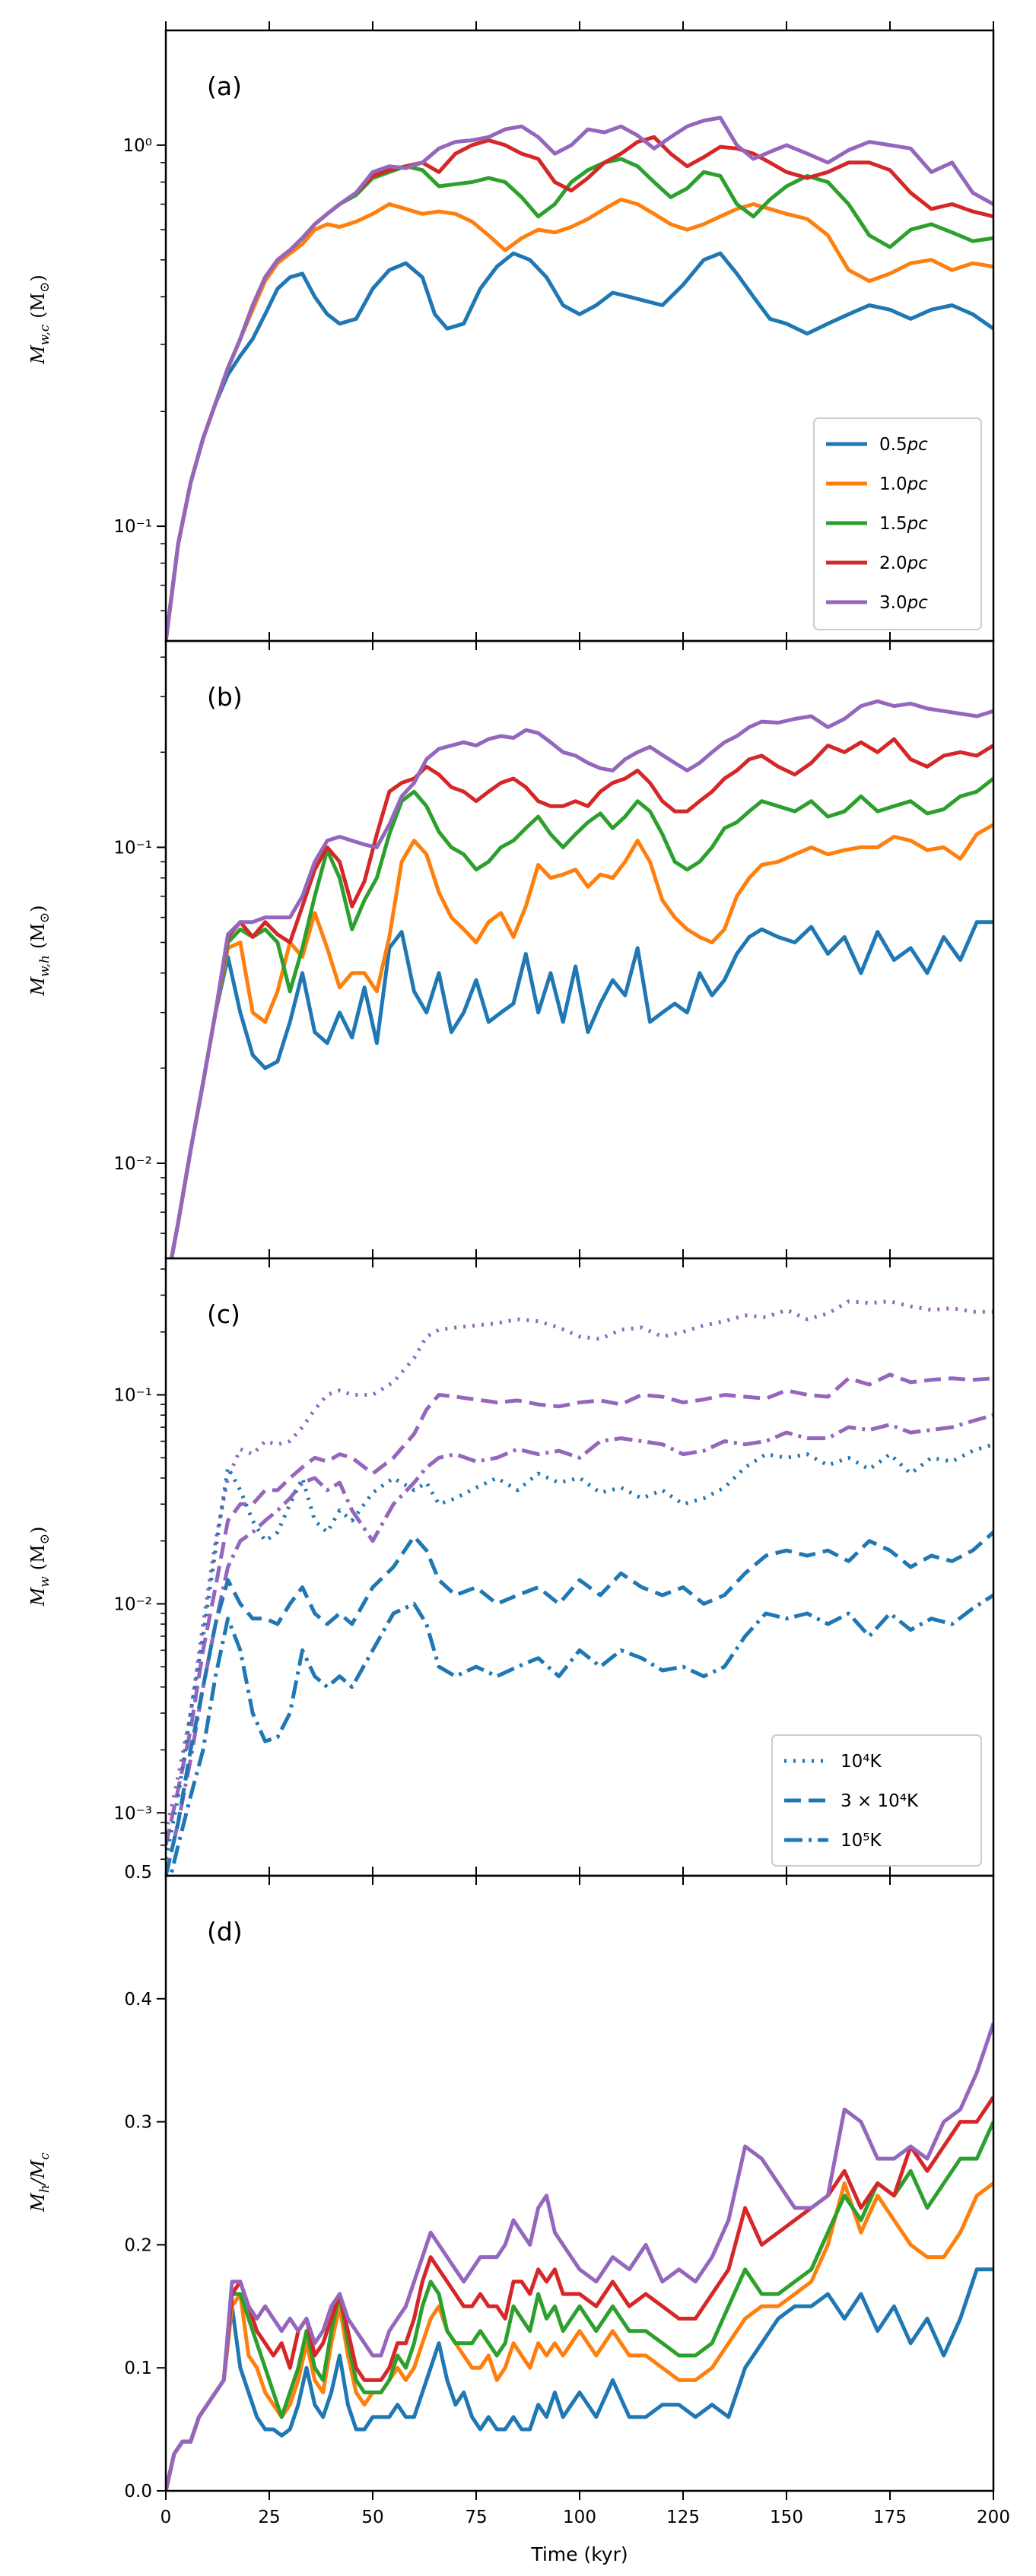 The width and height of the screenshot is (1036, 2576). What do you see at coordinates (225, 697) in the screenshot?
I see `panel-label: (b)` at bounding box center [225, 697].